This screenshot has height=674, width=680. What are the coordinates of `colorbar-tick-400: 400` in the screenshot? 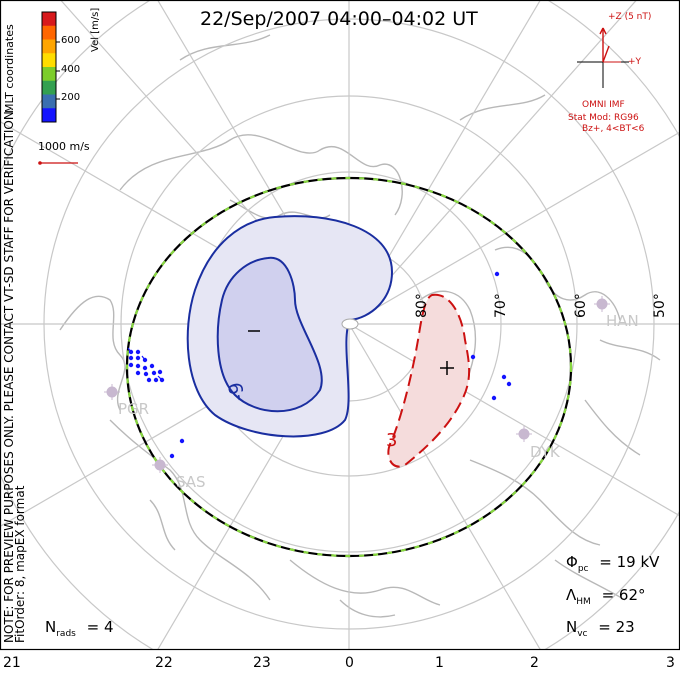 It's located at (71, 69).